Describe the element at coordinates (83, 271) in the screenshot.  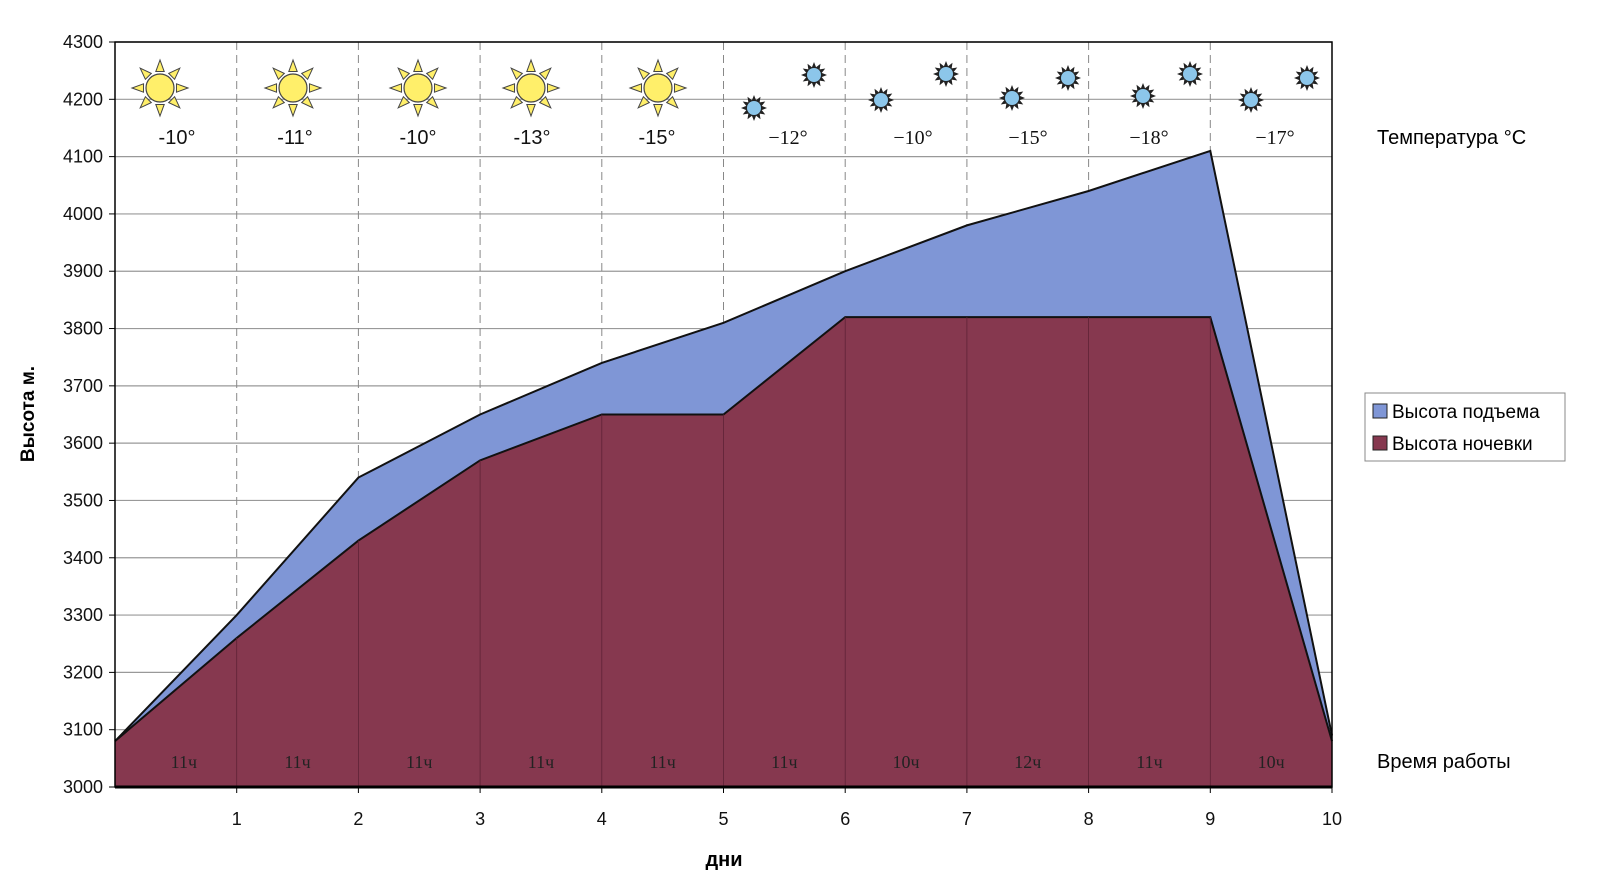
I see `y-tick-label: 3900` at that location.